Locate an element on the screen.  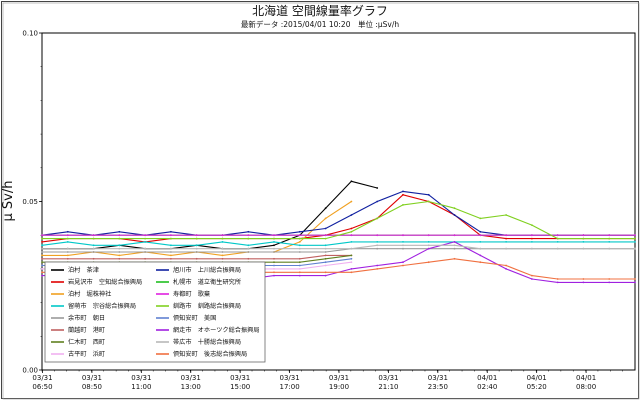
legend-label: 倶知安町 後志総合振興局 is located at coordinates (210, 354).